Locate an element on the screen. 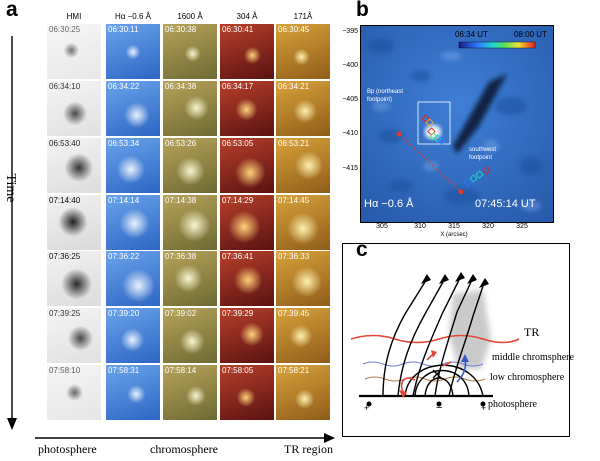 Image resolution: width=600 pixels, height=461 pixels. cell-timestamp: 06:53:26 is located at coordinates (181, 143).